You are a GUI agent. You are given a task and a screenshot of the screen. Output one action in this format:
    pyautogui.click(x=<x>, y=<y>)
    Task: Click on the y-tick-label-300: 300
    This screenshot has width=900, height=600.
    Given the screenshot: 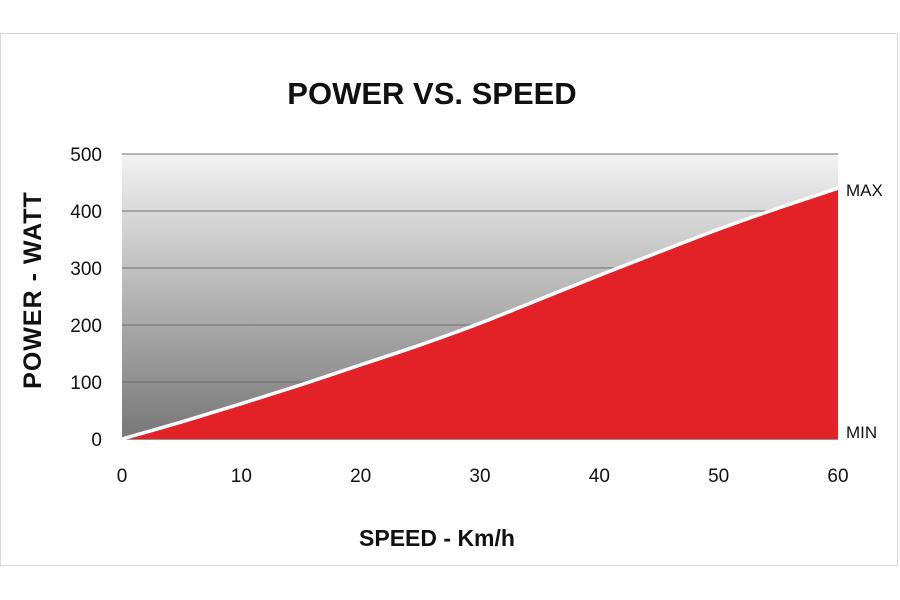 What is the action you would take?
    pyautogui.click(x=86, y=269)
    